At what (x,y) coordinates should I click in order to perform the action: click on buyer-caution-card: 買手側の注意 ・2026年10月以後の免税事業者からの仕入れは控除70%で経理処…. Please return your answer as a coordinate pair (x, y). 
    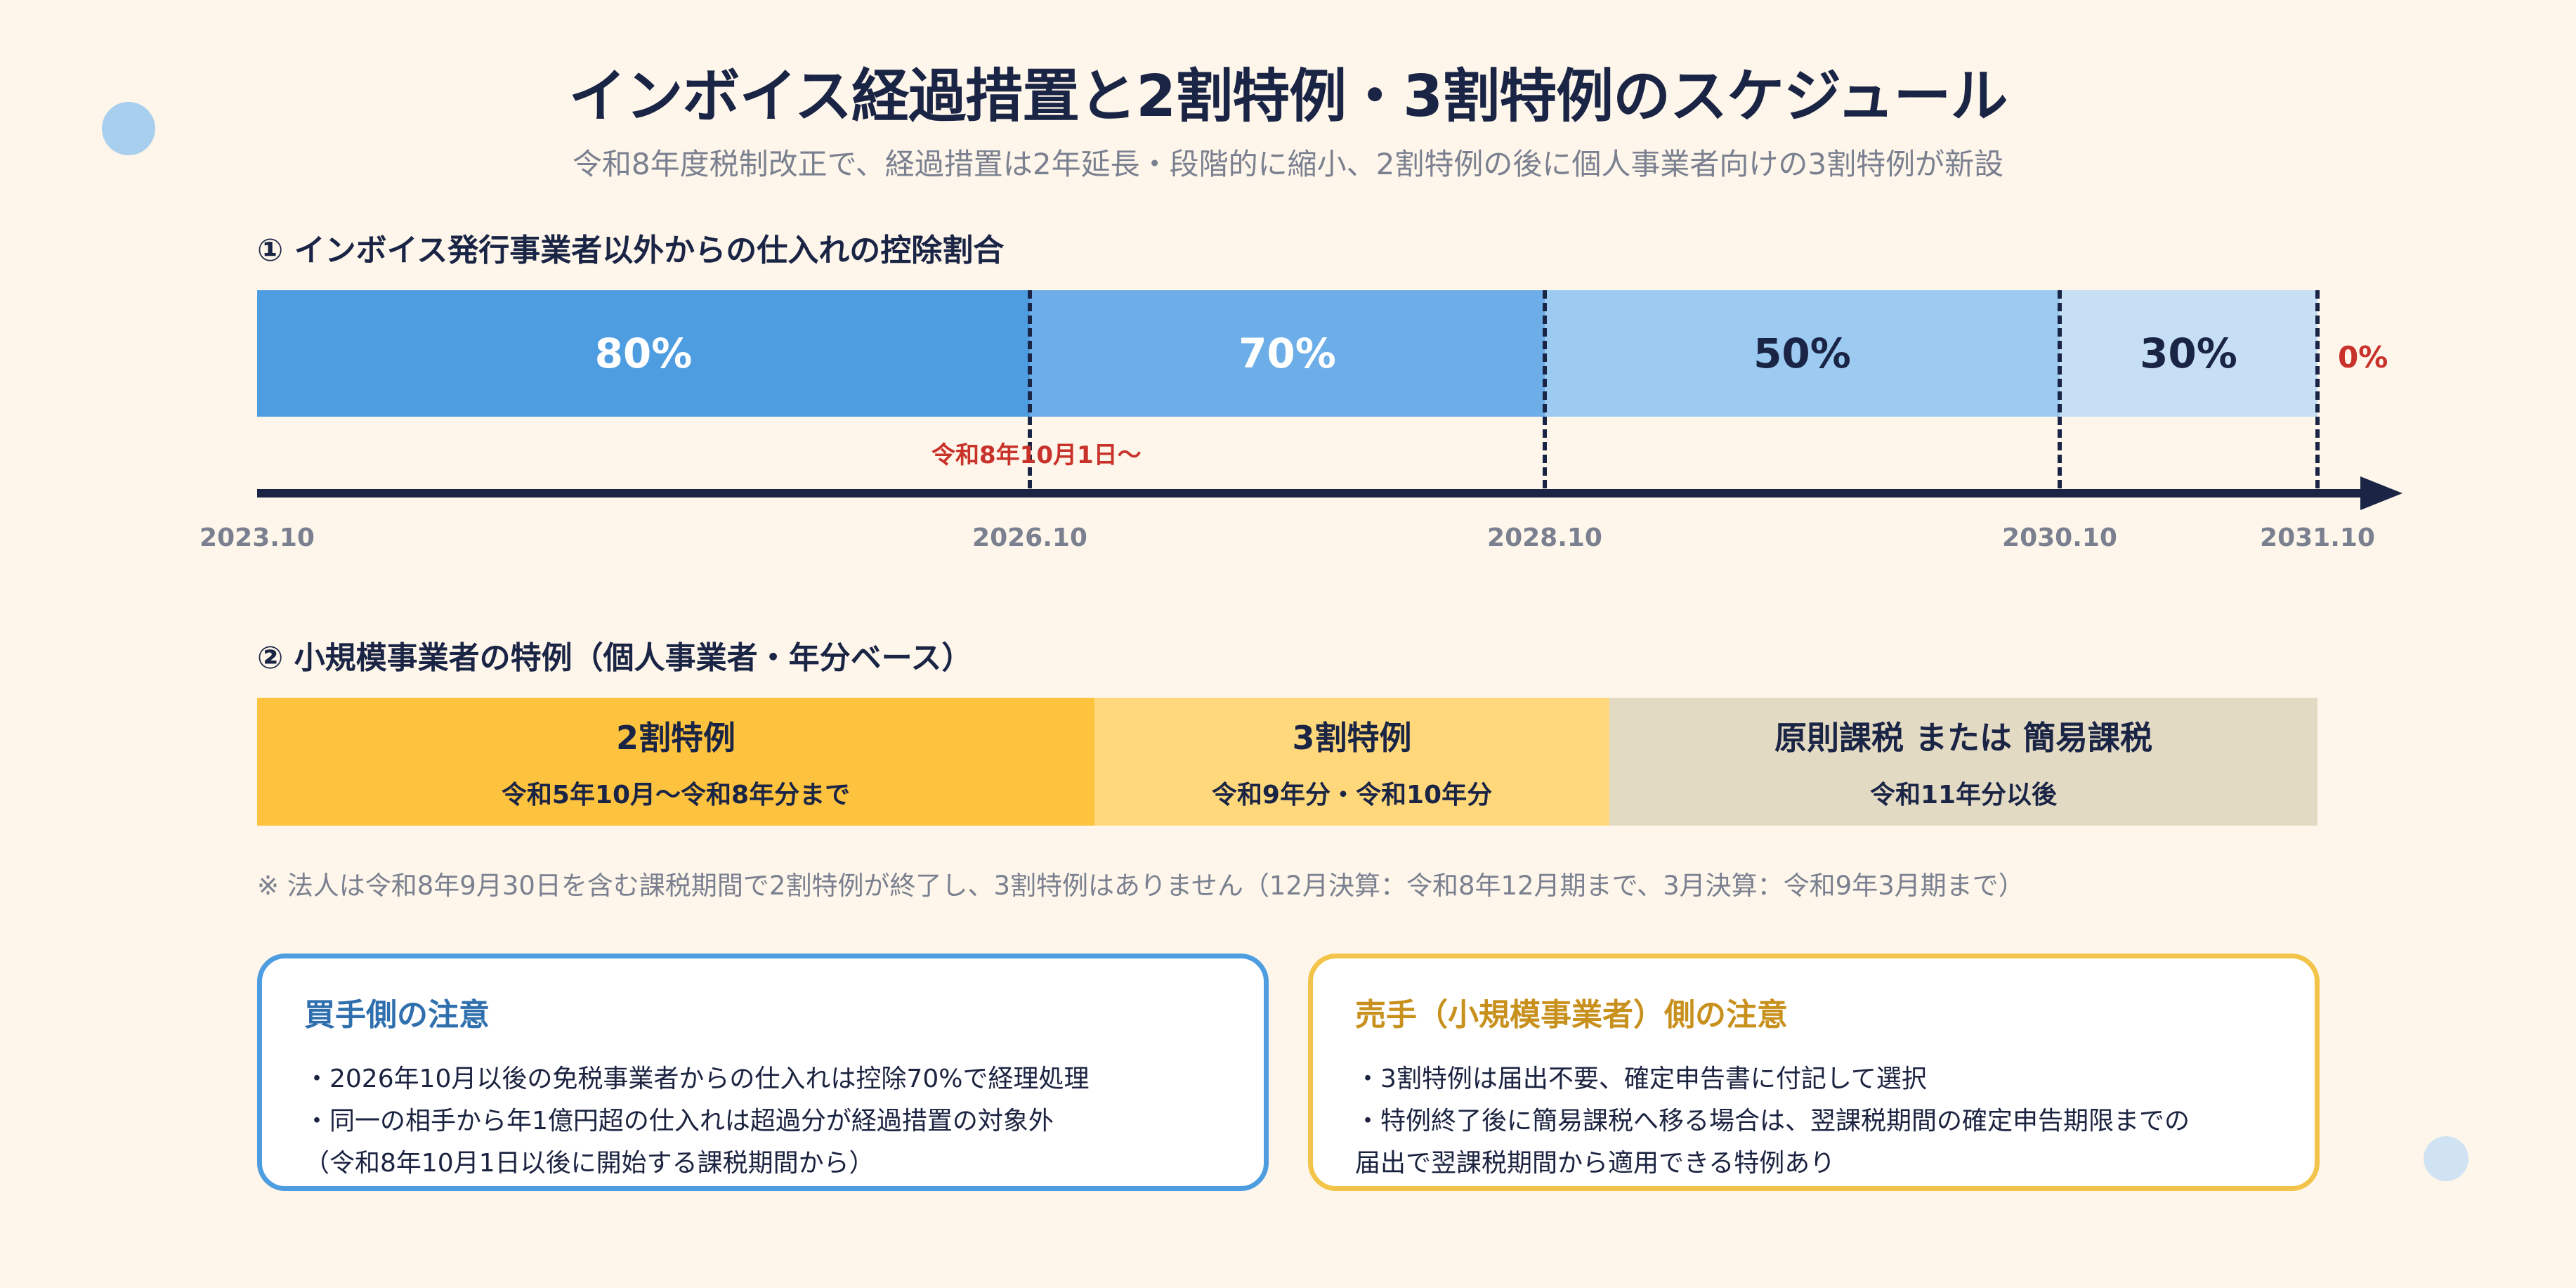
    Looking at the image, I should click on (763, 1072).